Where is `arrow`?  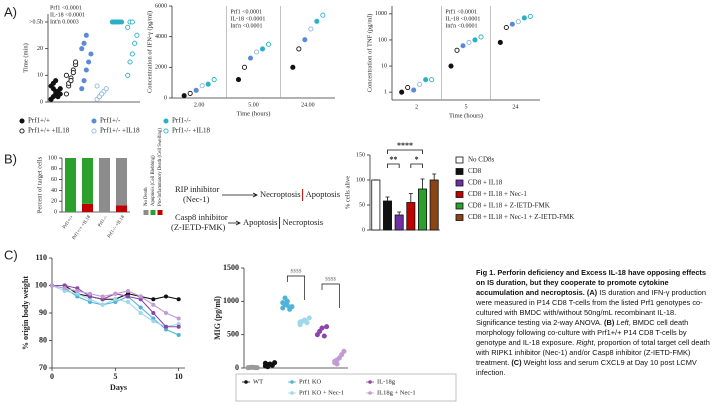 arrow is located at coordinates (240, 195).